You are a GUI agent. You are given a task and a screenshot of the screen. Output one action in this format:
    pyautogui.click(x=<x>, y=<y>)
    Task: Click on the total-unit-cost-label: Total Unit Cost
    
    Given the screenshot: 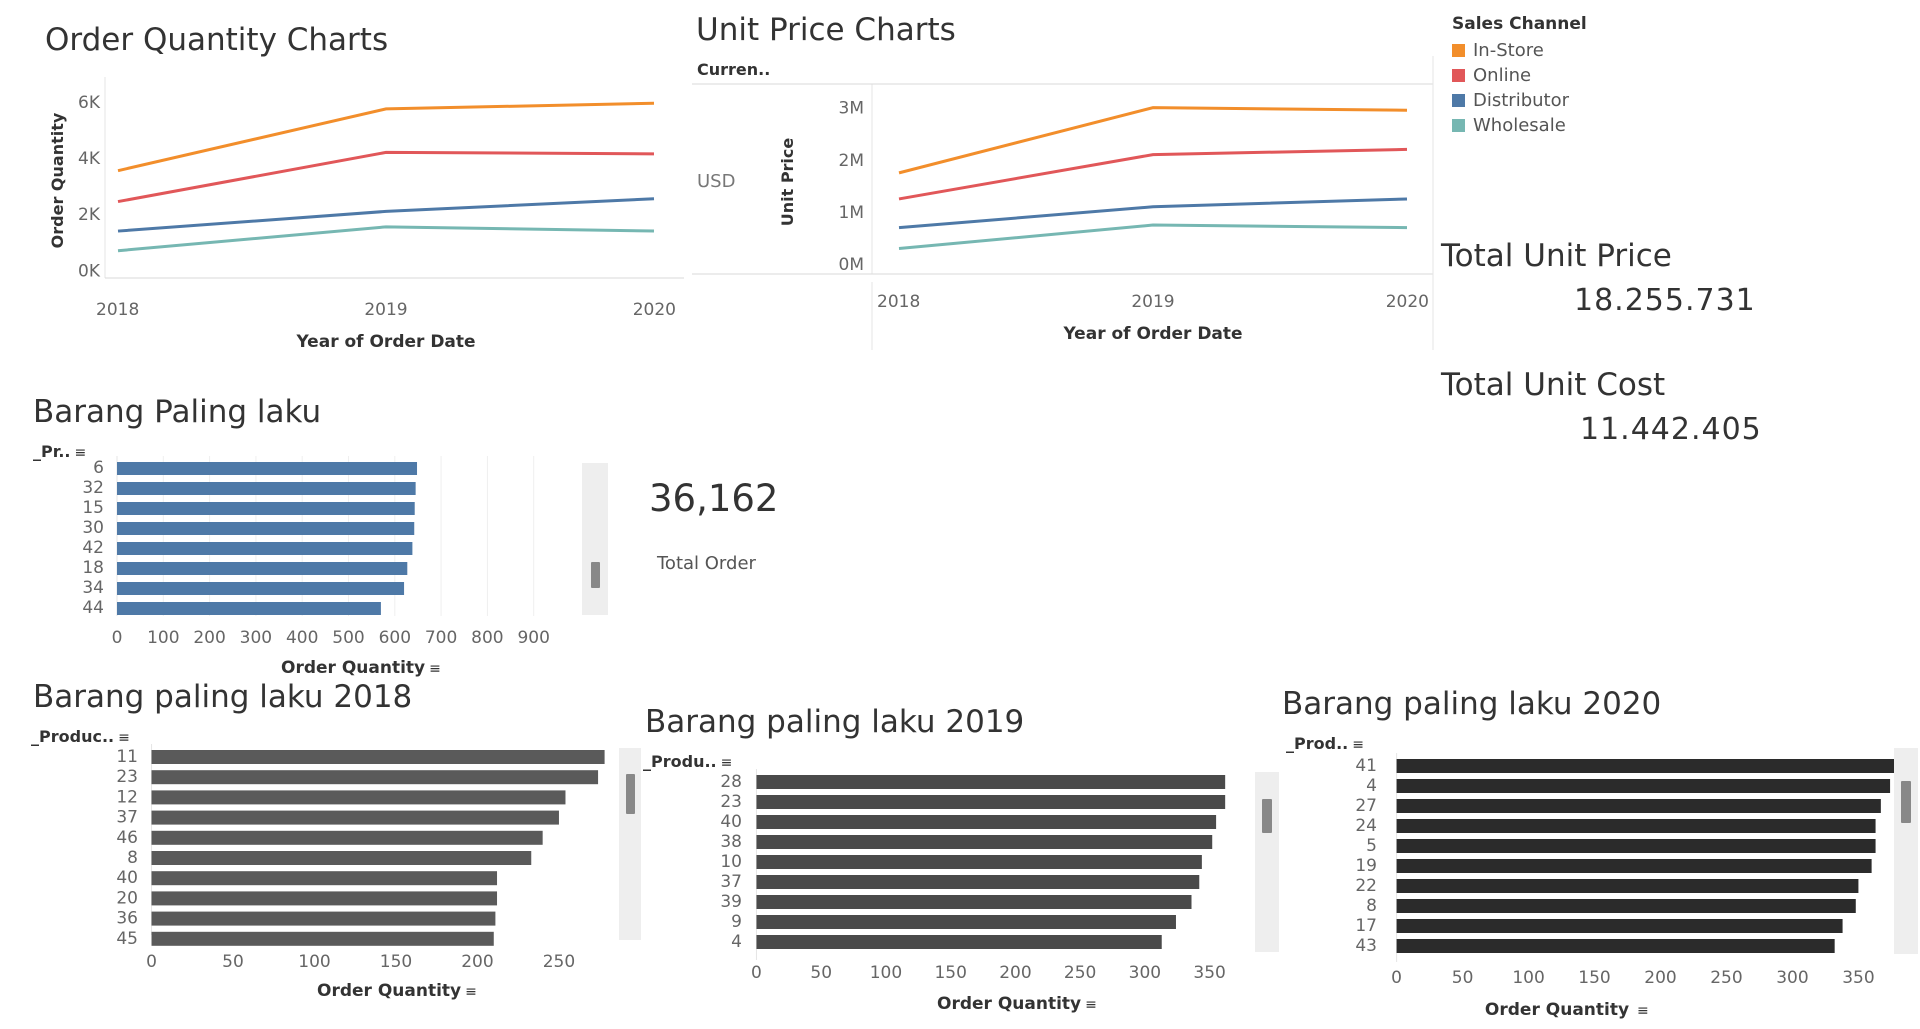 What is the action you would take?
    pyautogui.click(x=1553, y=385)
    